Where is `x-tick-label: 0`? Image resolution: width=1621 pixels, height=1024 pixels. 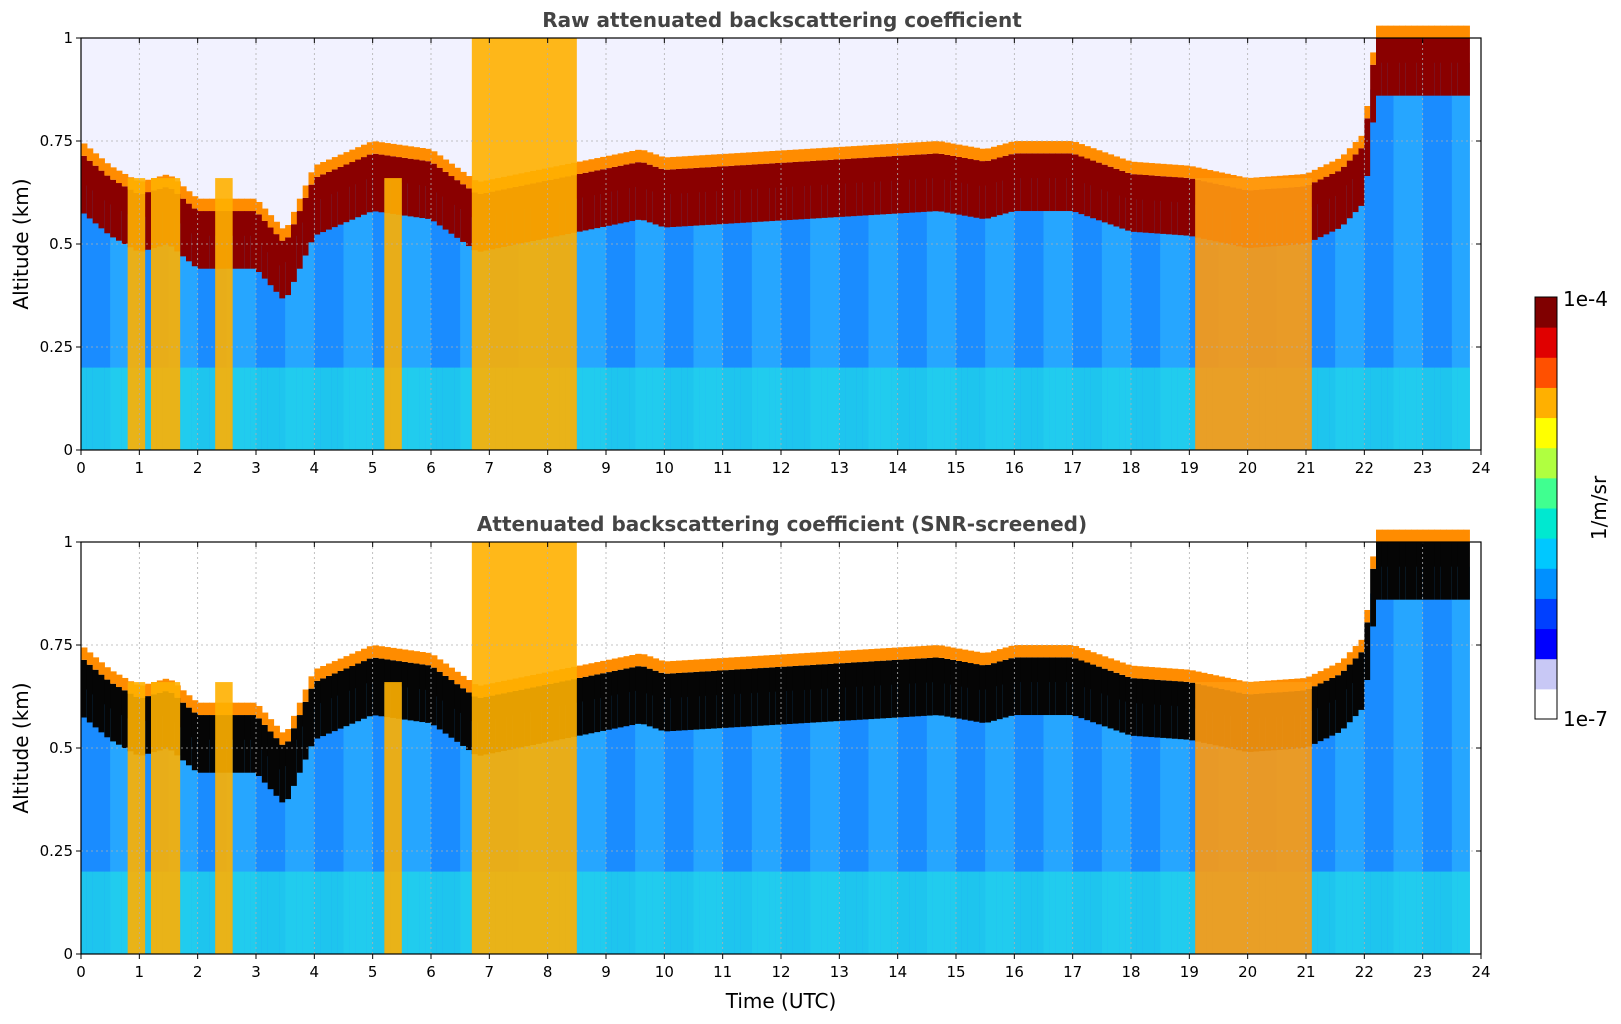
x-tick-label: 0 is located at coordinates (81, 468).